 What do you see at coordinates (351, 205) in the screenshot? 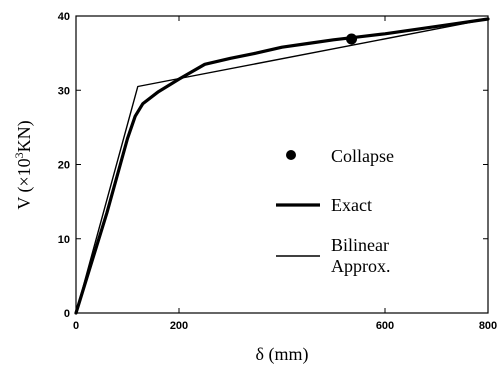
I see `legend-exact-label: Exact` at bounding box center [351, 205].